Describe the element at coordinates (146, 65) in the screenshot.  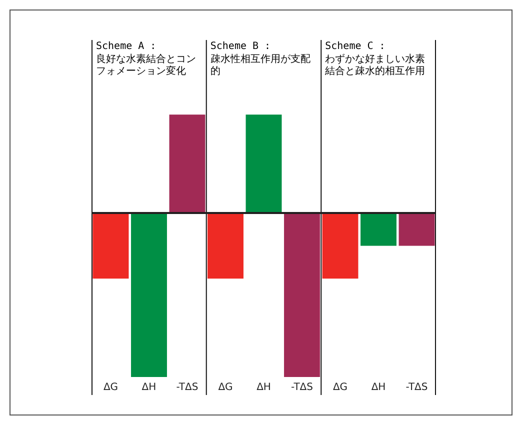
I see `text: 良好な水素結合とコンフォメーション変化` at that location.